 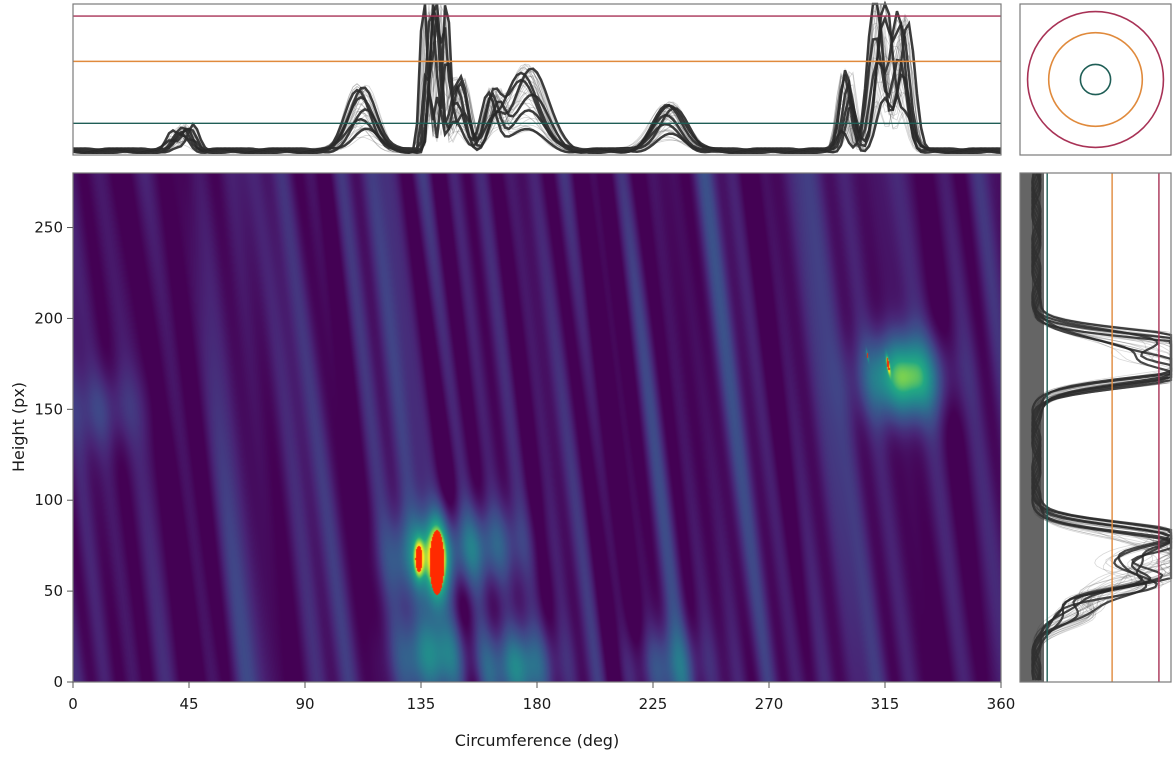 I want to click on right-profile-curves, so click(x=1096, y=427).